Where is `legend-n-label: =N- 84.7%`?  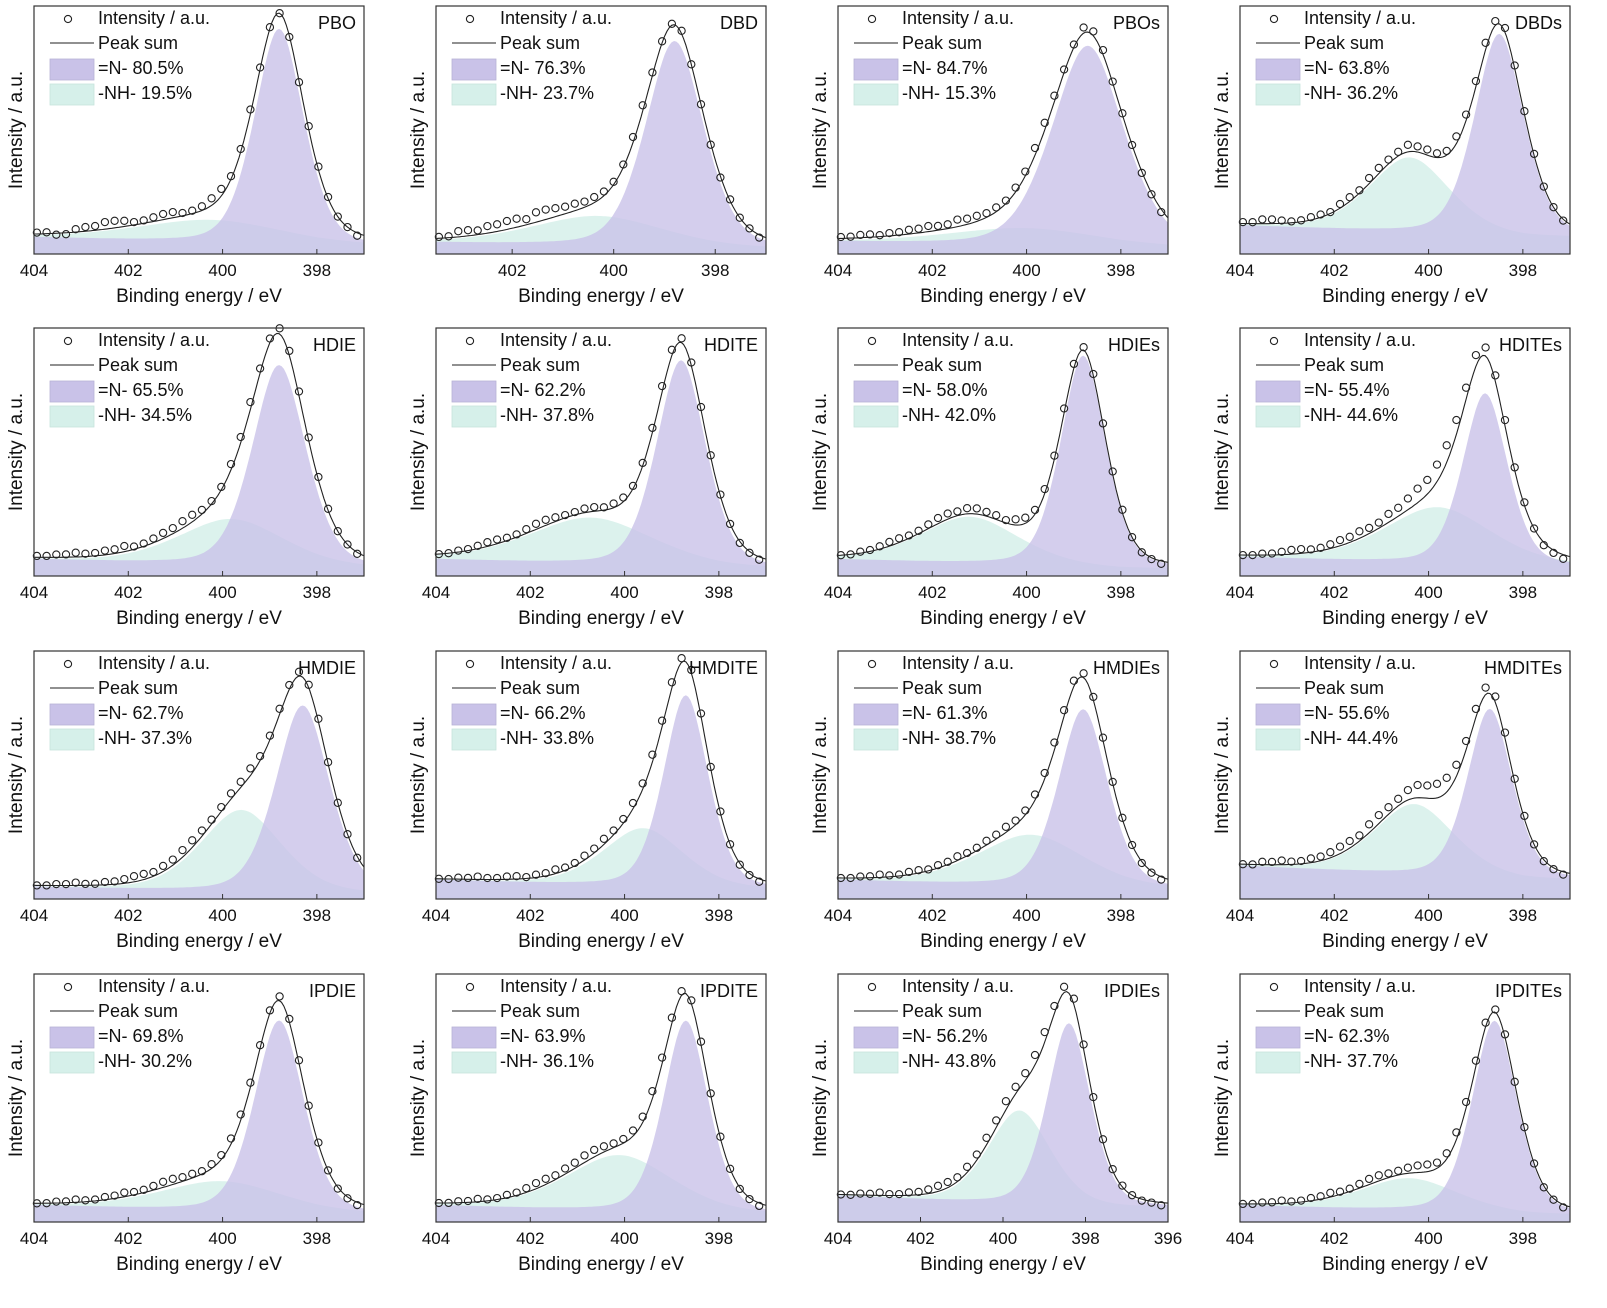 legend-n-label: =N- 84.7% is located at coordinates (945, 68).